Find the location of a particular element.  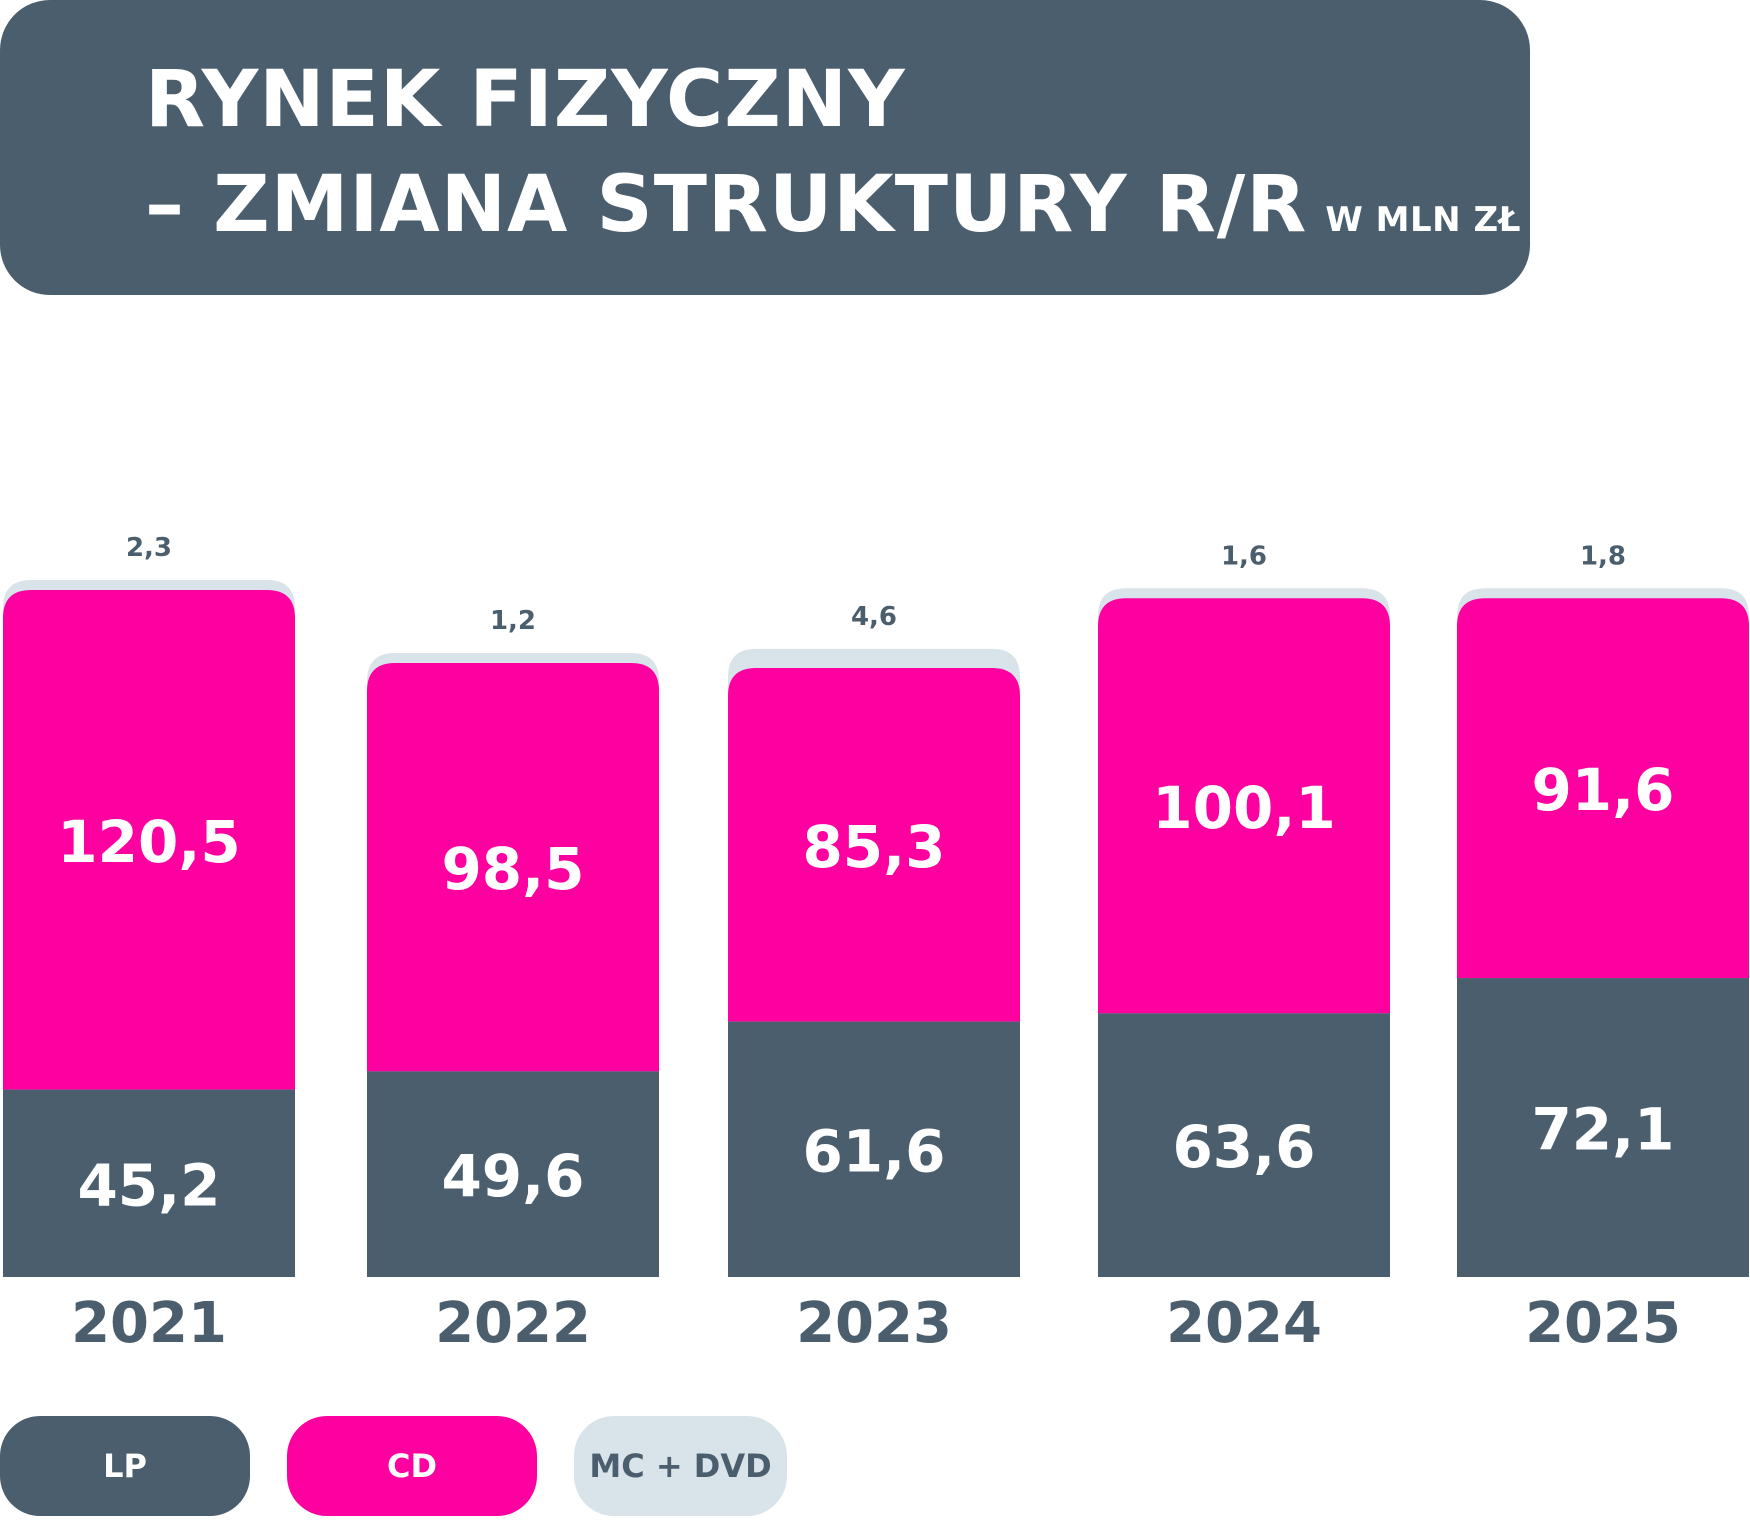

value-label-cd-2021: 120,5 is located at coordinates (148, 842).